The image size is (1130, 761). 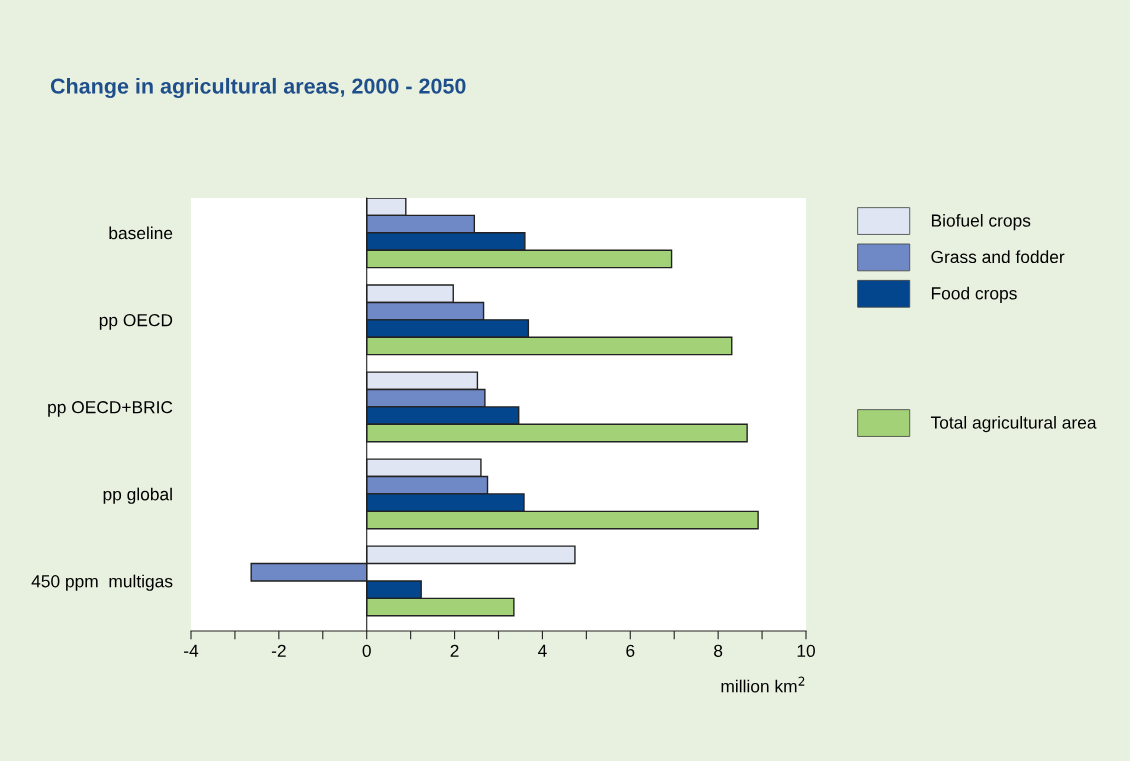 What do you see at coordinates (974, 294) in the screenshot?
I see `legend-label: Food crops` at bounding box center [974, 294].